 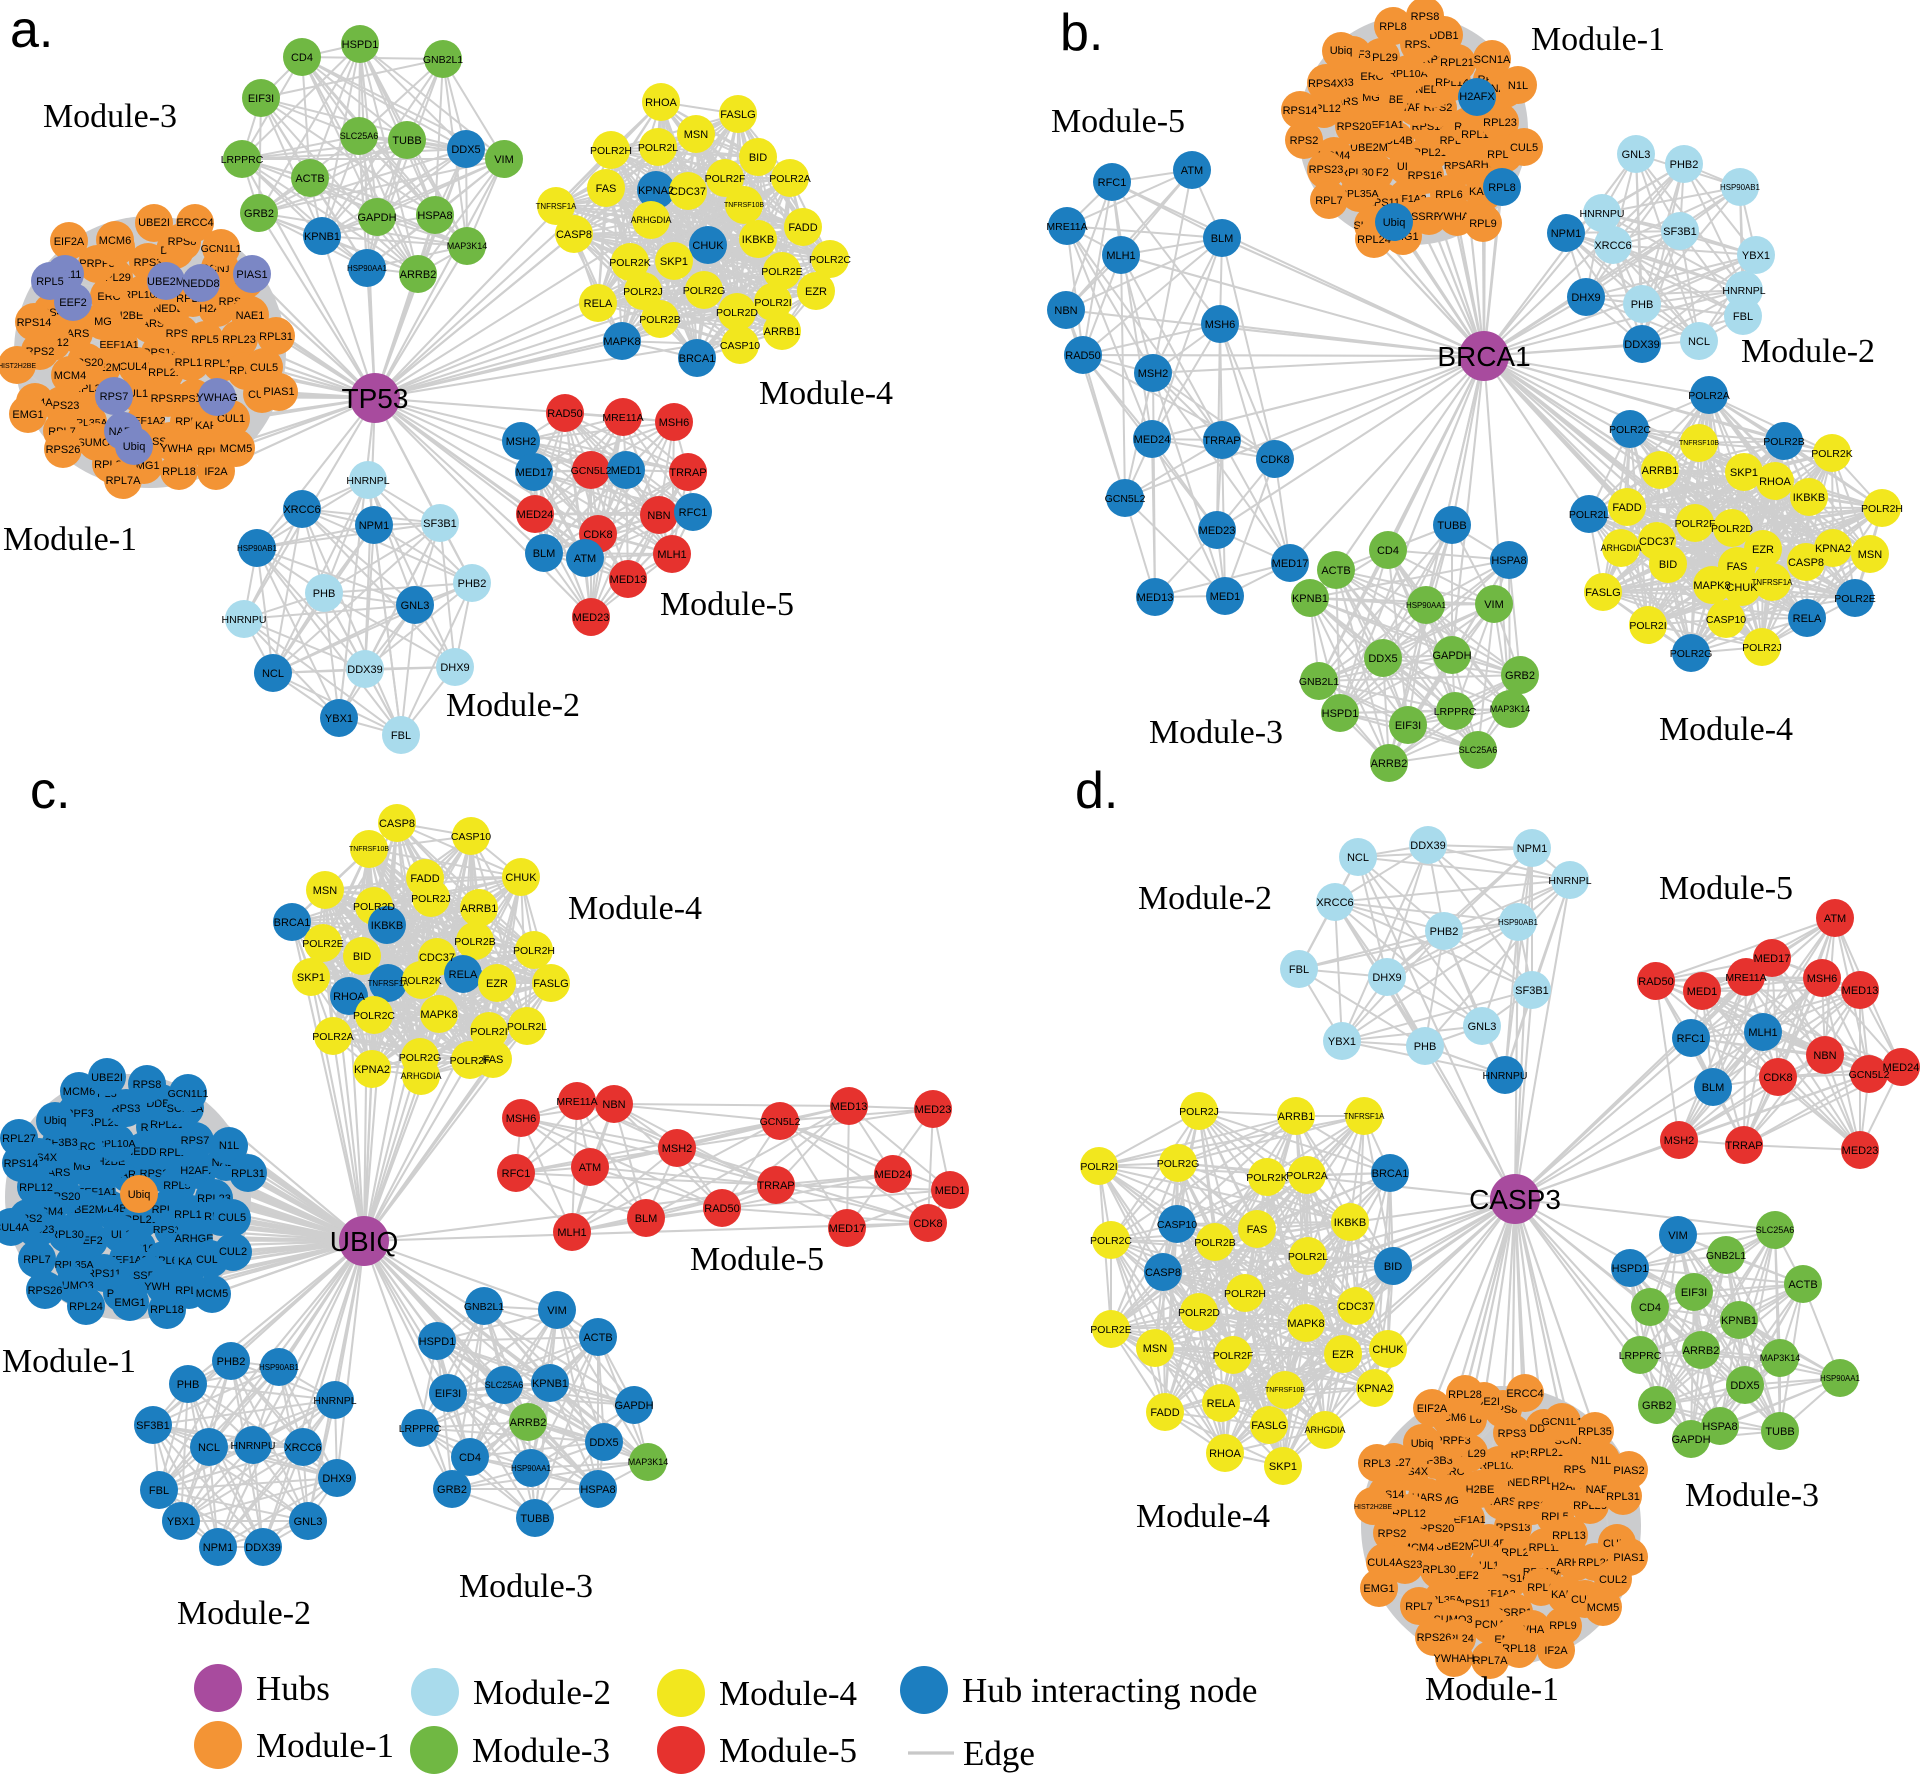 I want to click on svg-text: RPL7, so click(x=1329, y=201).